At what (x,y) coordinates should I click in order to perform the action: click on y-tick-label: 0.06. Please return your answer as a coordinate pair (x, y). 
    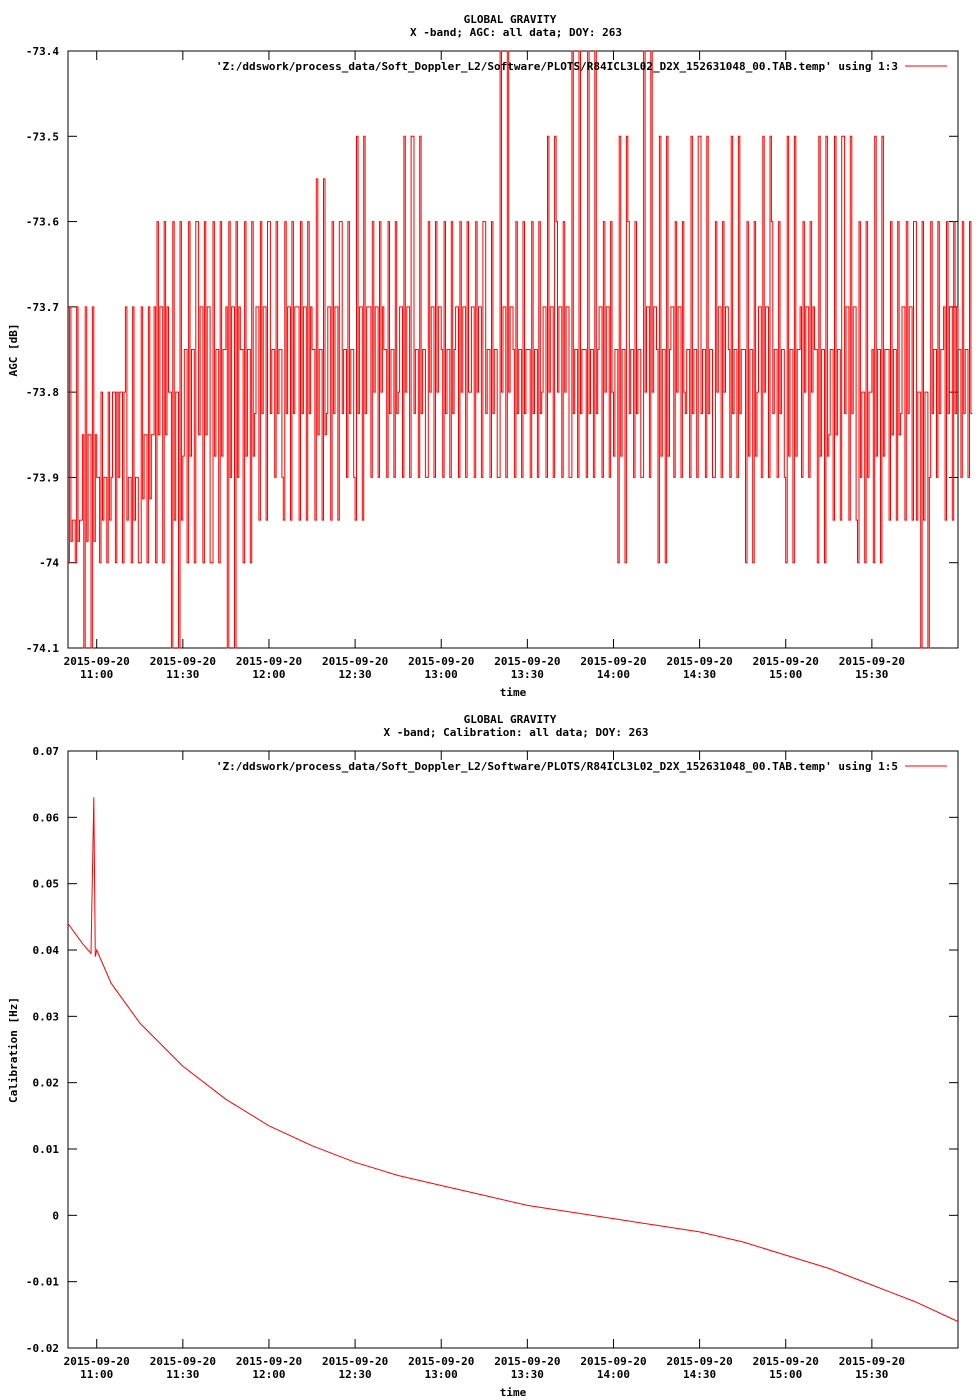
    Looking at the image, I should click on (46, 817).